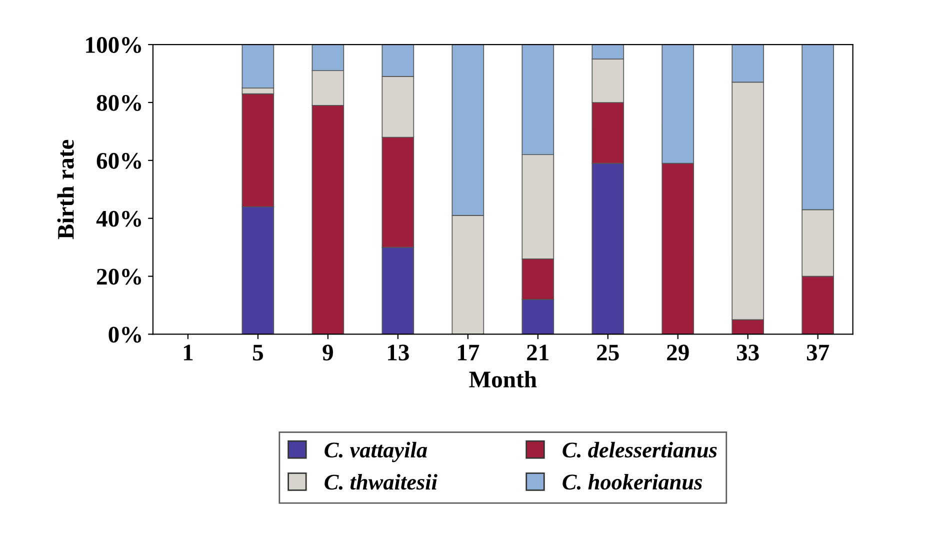 Image resolution: width=927 pixels, height=557 pixels. Describe the element at coordinates (119, 276) in the screenshot. I see `y-tick-label: 20%` at that location.